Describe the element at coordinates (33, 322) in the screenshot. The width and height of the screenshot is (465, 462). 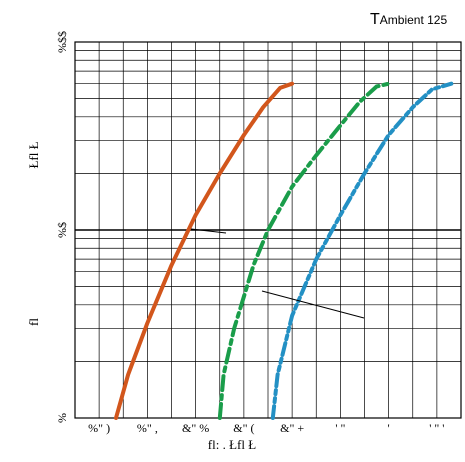
I see `y-axis-label-lower: fl` at that location.